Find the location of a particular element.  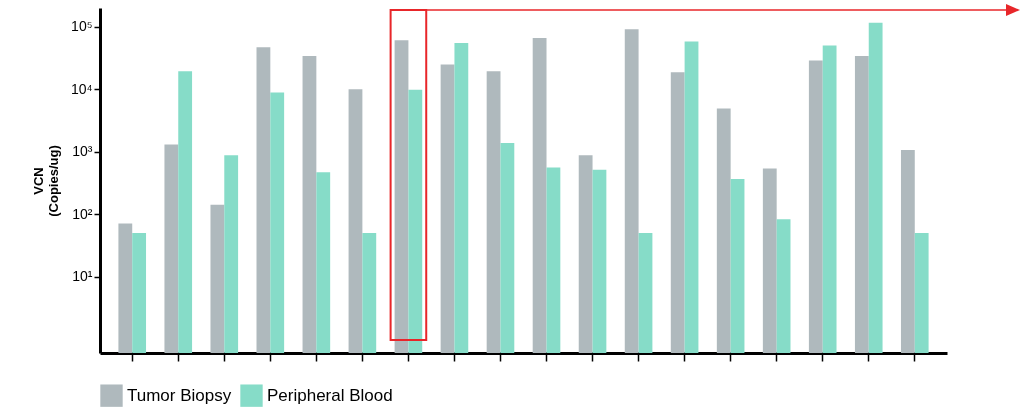

y-axis-title: VCN (Copies/ug) is located at coordinates (45, 181).